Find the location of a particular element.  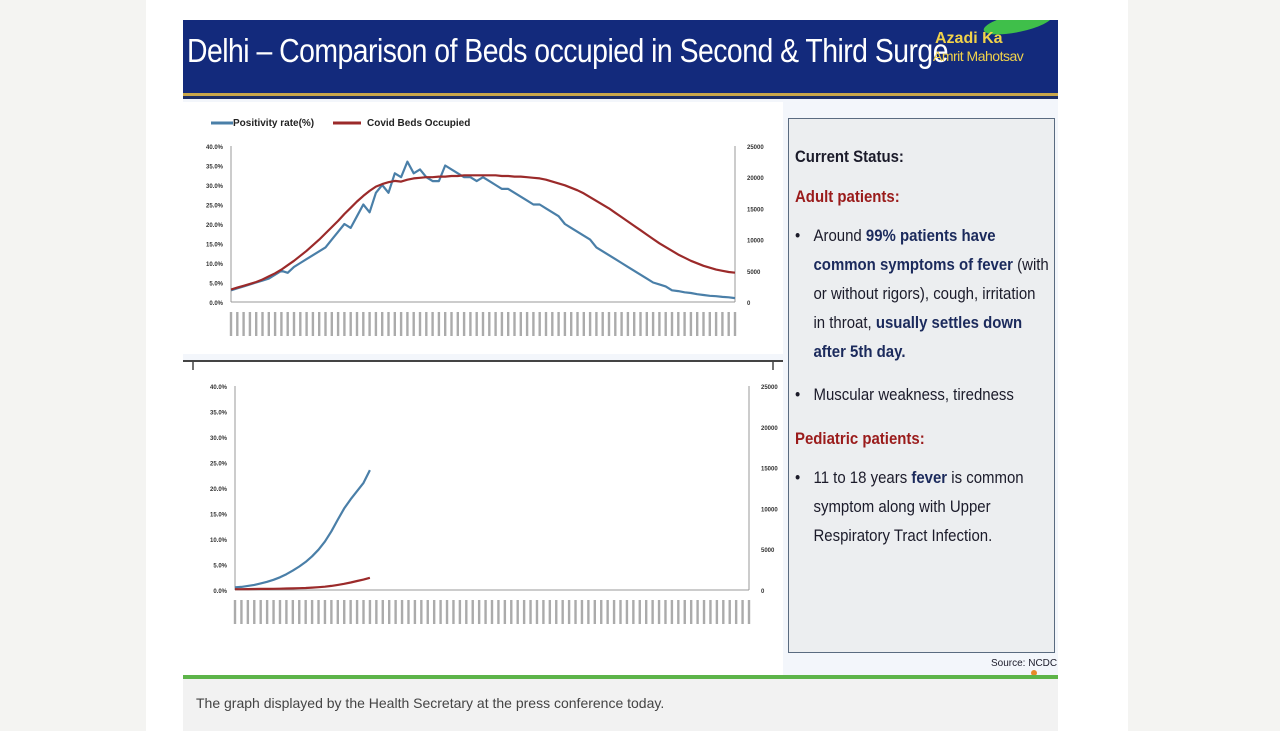

left-tick-label: 30.0% is located at coordinates (215, 187).